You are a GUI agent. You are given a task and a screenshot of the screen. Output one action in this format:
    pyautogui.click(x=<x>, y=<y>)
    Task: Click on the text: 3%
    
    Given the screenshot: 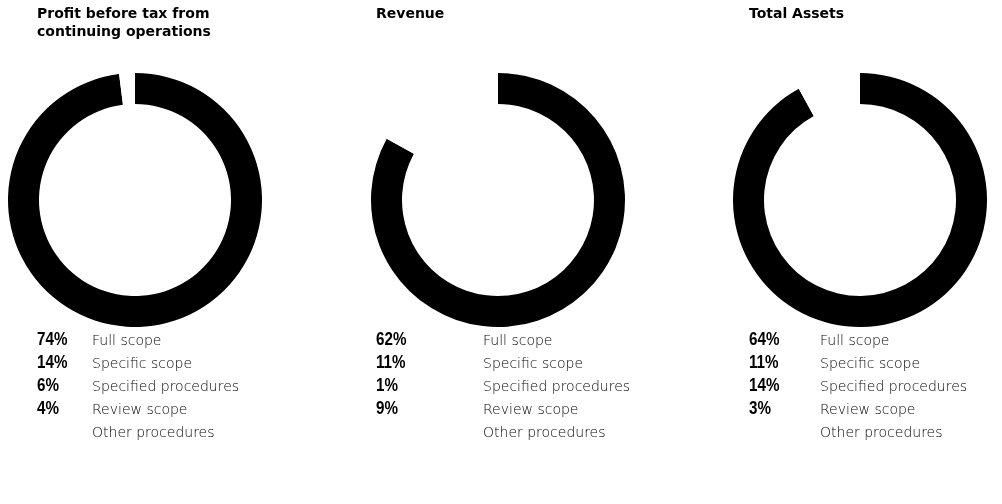 What is the action you would take?
    pyautogui.click(x=760, y=407)
    